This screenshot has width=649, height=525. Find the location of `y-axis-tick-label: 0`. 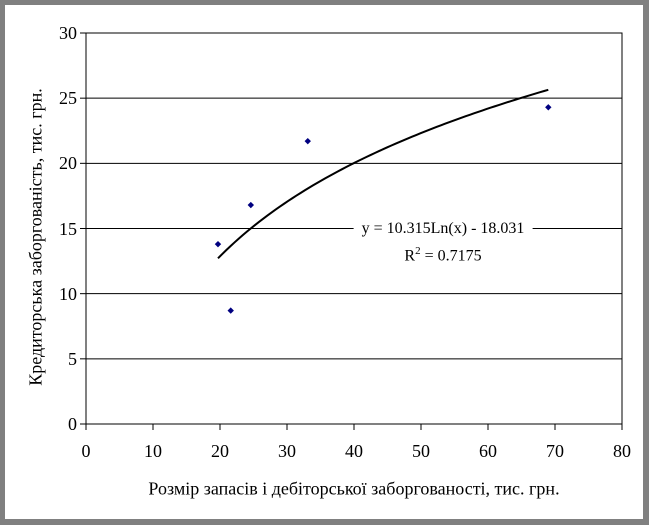

y-axis-tick-label: 0 is located at coordinates (72, 424).